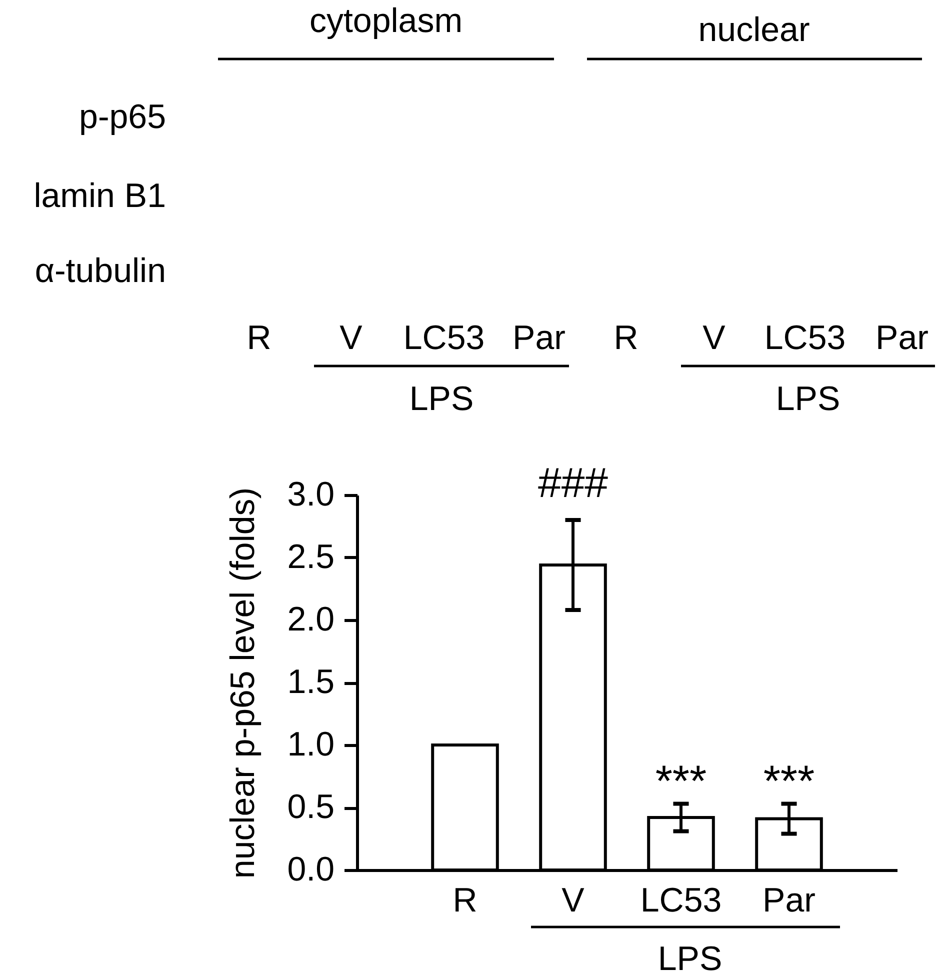 The width and height of the screenshot is (949, 978). What do you see at coordinates (310, 807) in the screenshot?
I see `y-tick-label: 0.5` at bounding box center [310, 807].